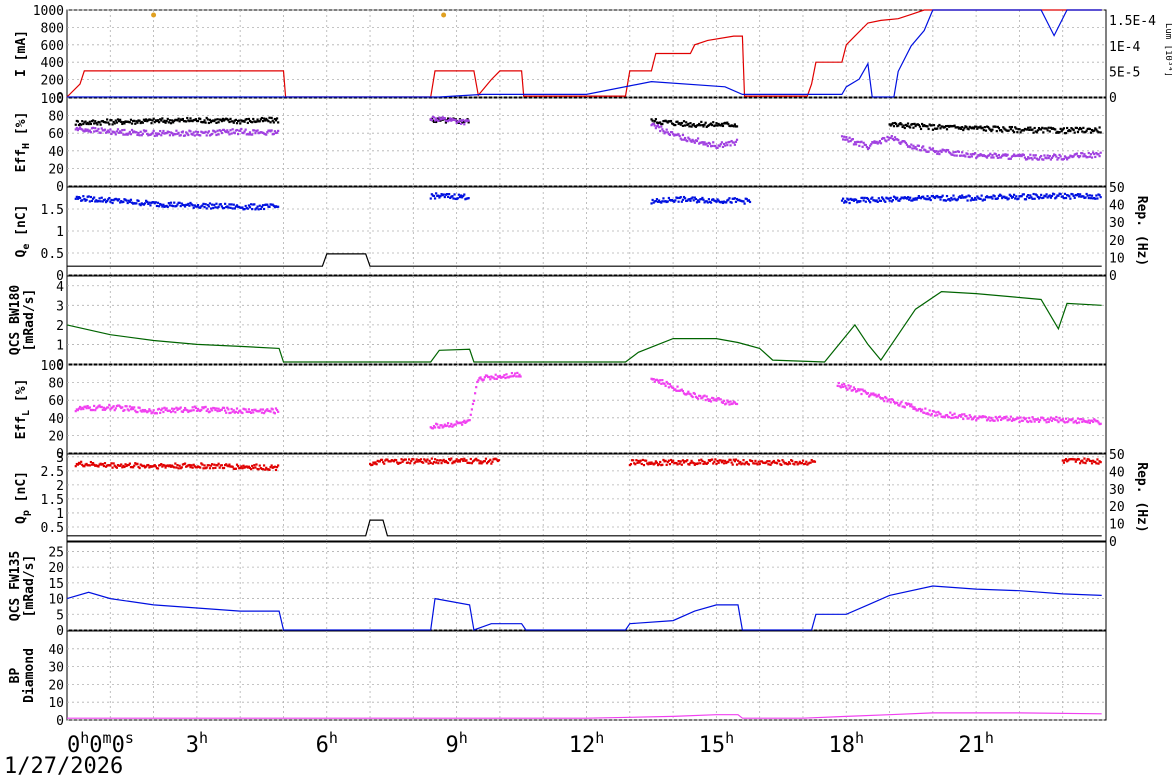 The height and width of the screenshot is (782, 1172). I want to click on series-line-blue, so click(584, 608).